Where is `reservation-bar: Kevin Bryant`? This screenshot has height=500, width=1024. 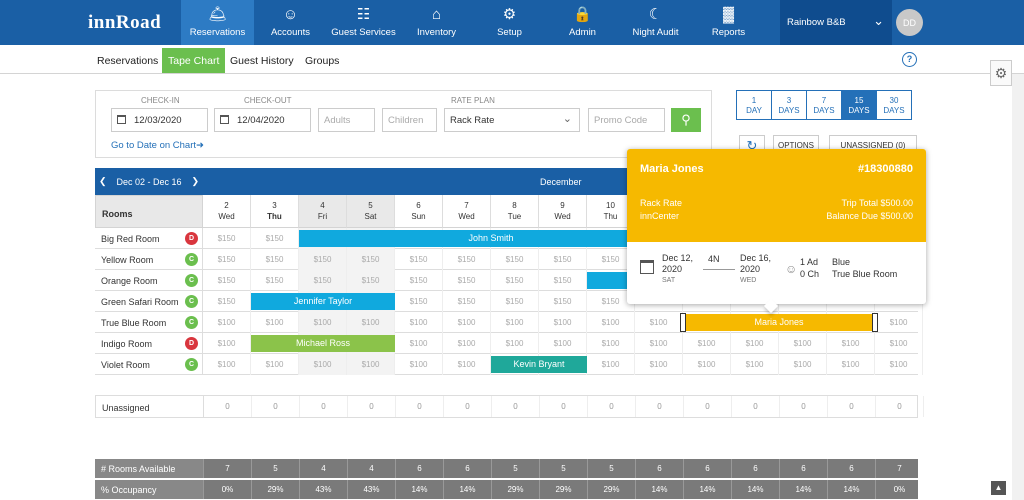 reservation-bar: Kevin Bryant is located at coordinates (539, 364).